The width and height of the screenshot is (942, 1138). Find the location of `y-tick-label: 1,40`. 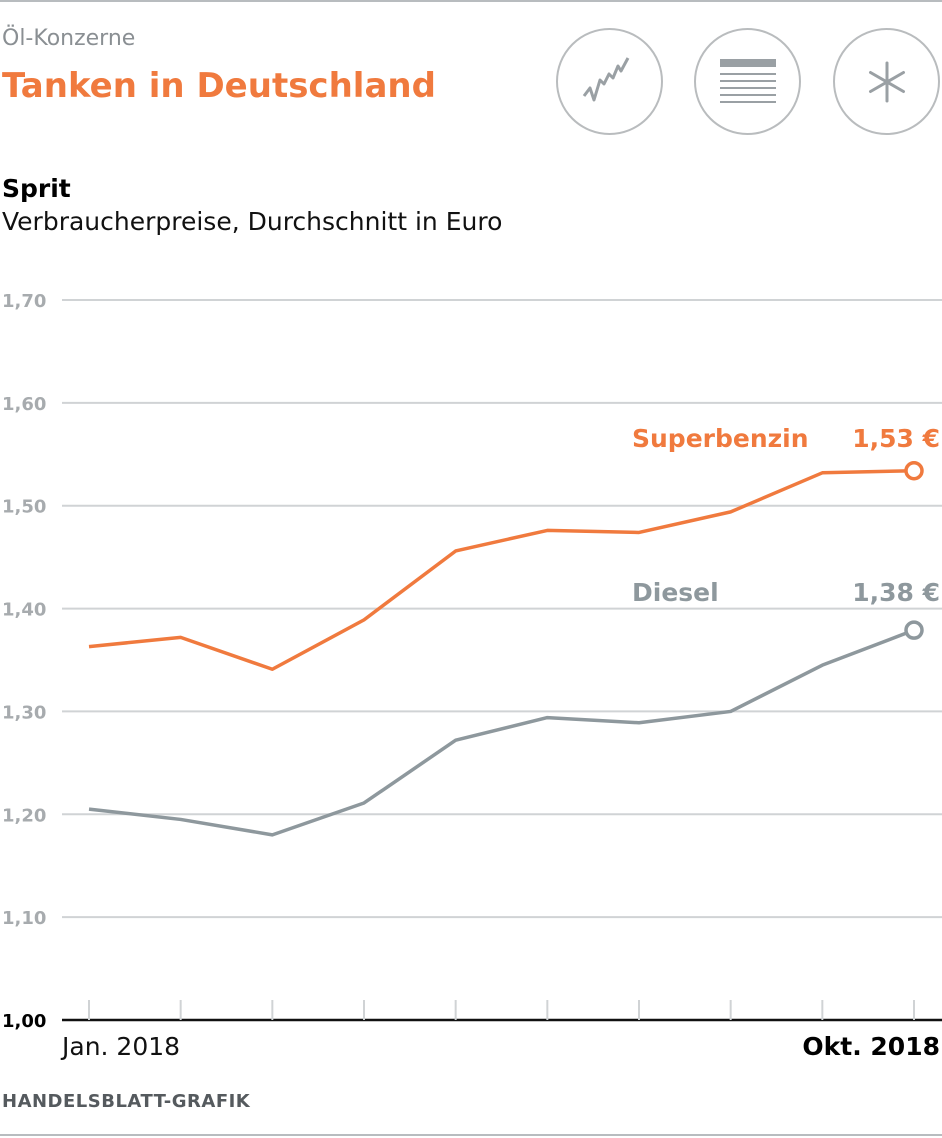

y-tick-label: 1,40 is located at coordinates (24, 610).